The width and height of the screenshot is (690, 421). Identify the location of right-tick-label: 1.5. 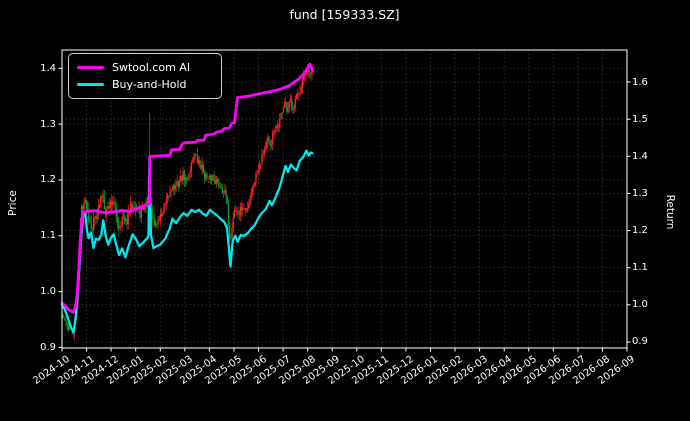
(640, 119).